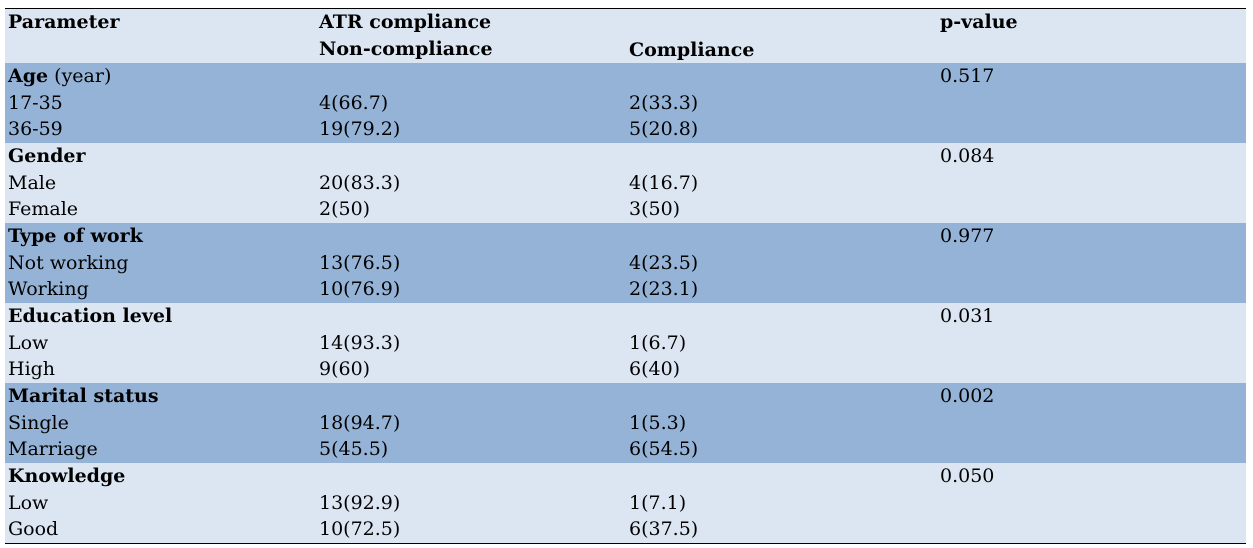  Describe the element at coordinates (625, 396) in the screenshot. I see `group-title-row: Marital status 0.002` at that location.